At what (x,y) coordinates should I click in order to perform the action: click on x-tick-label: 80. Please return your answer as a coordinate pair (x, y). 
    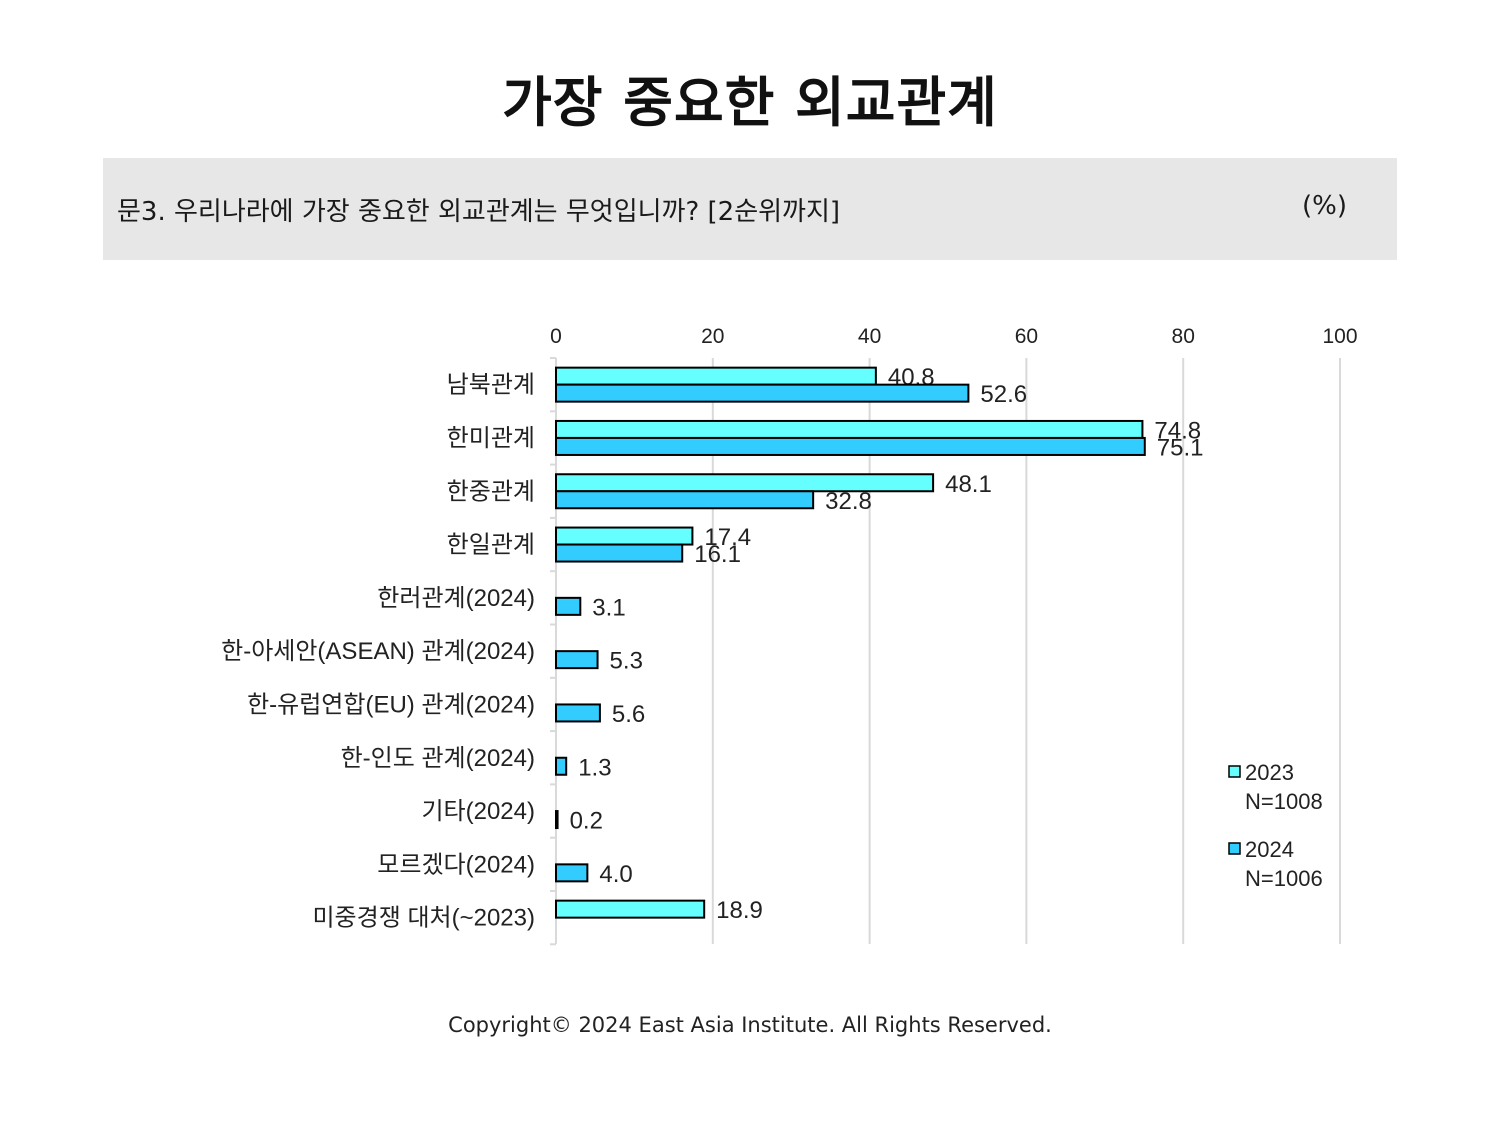
    Looking at the image, I should click on (1183, 336).